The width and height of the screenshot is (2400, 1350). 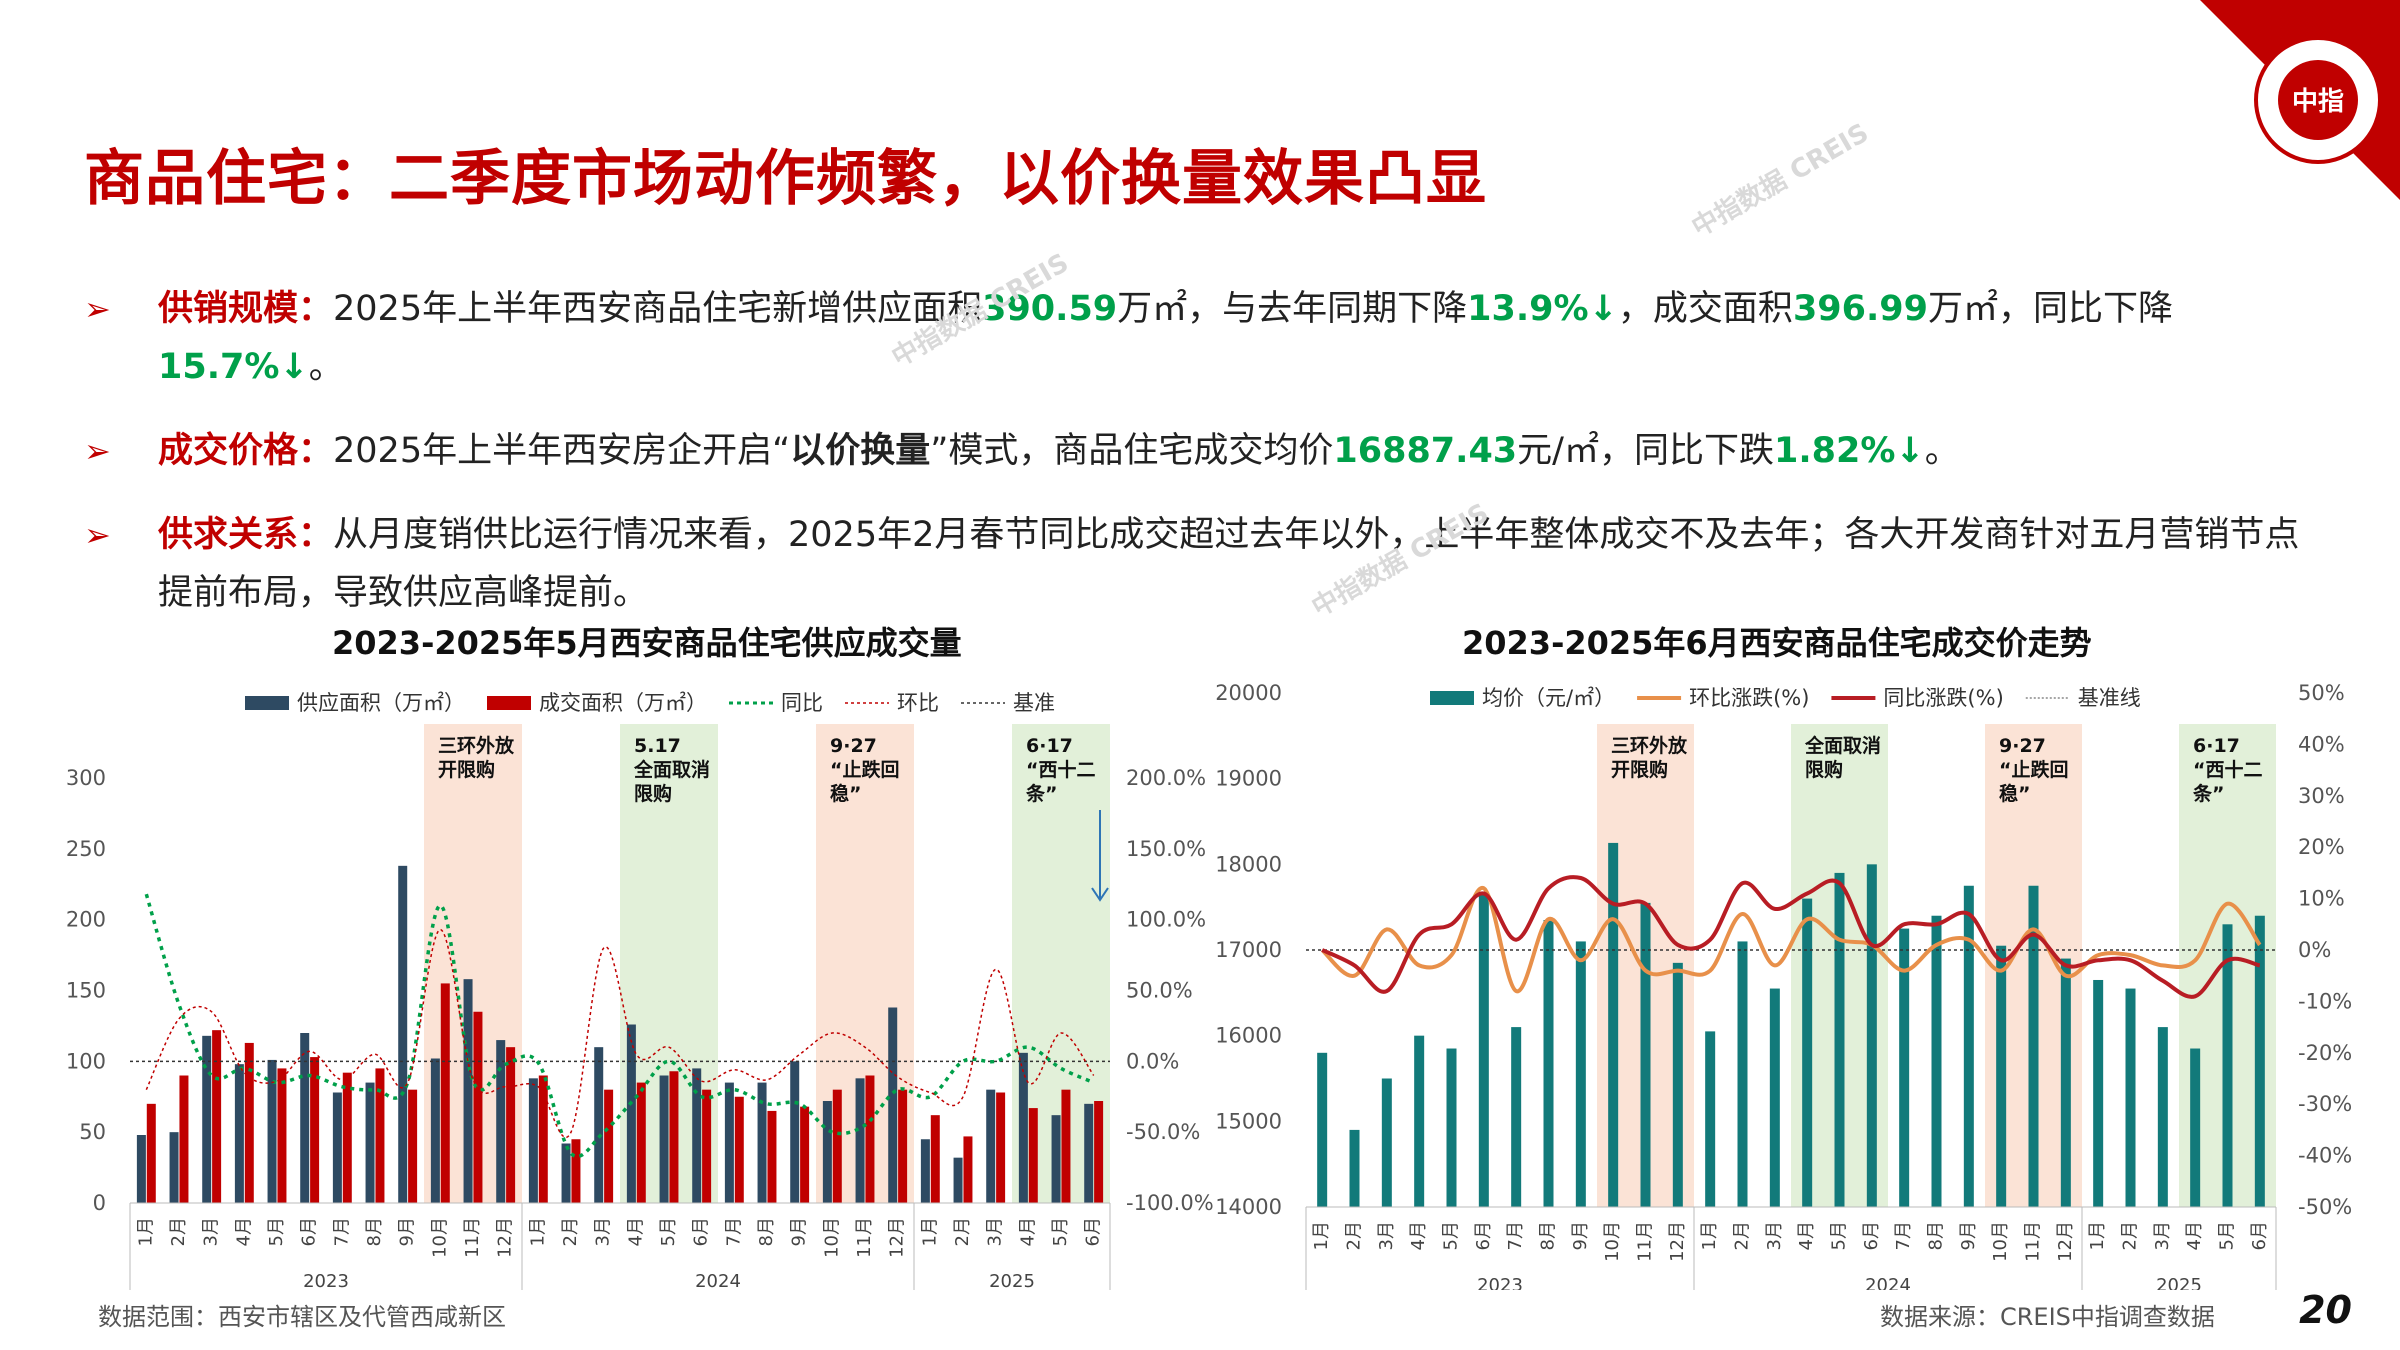 I want to click on x-tick-label: 4月, so click(x=2194, y=1235).